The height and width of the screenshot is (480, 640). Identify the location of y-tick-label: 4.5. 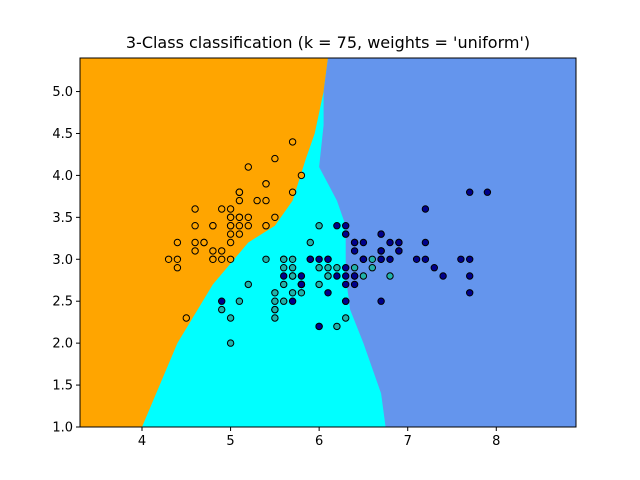
(62, 134).